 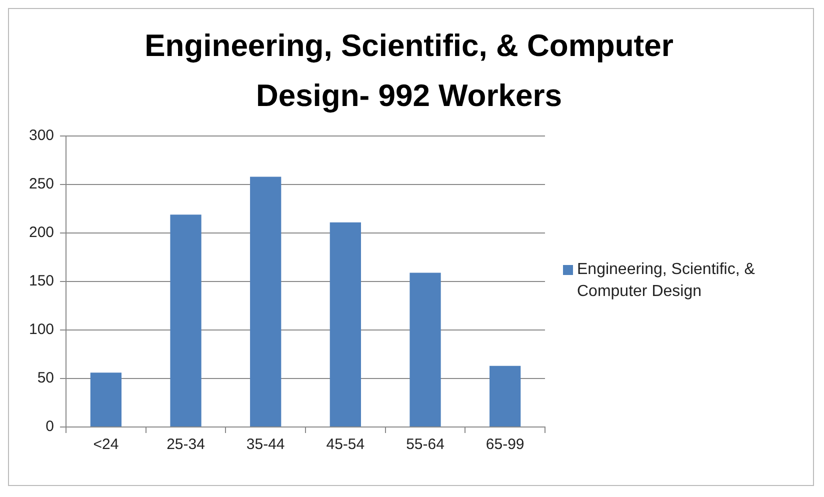 I want to click on x-tick-label: <24, so click(x=106, y=445).